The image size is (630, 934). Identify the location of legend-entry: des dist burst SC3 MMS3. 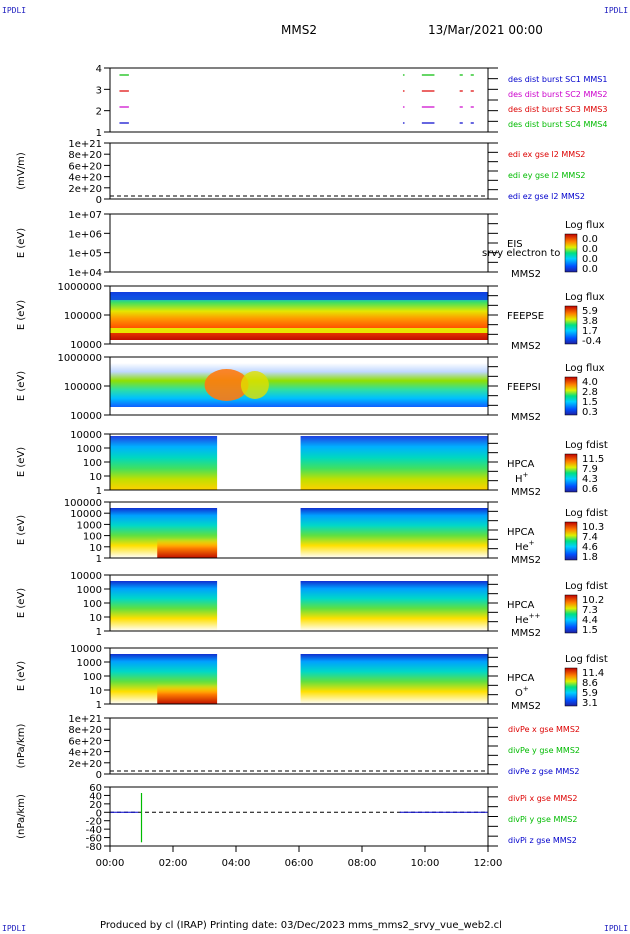
(557, 109).